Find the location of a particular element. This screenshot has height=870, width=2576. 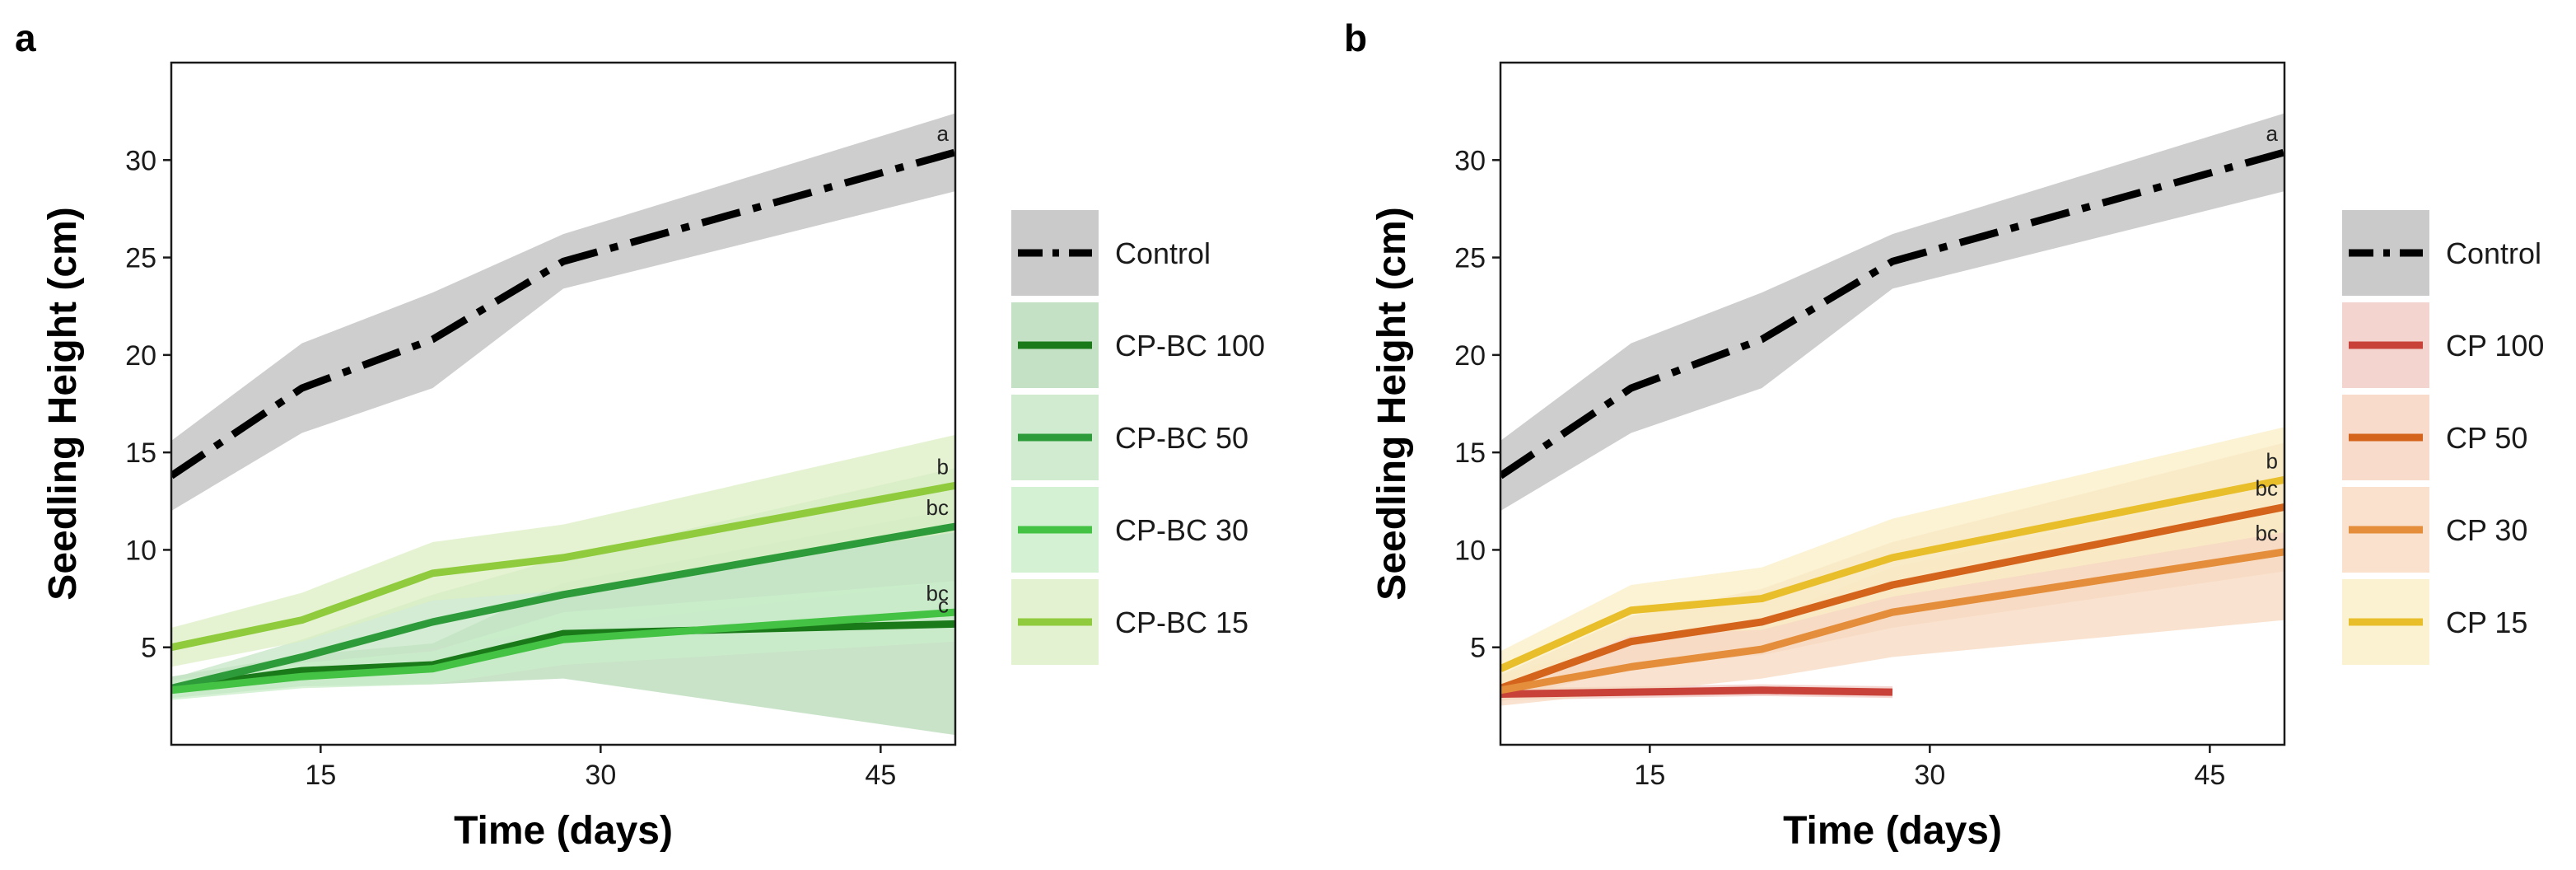

legend-item-cp-30: CP 30 is located at coordinates (2434, 530).